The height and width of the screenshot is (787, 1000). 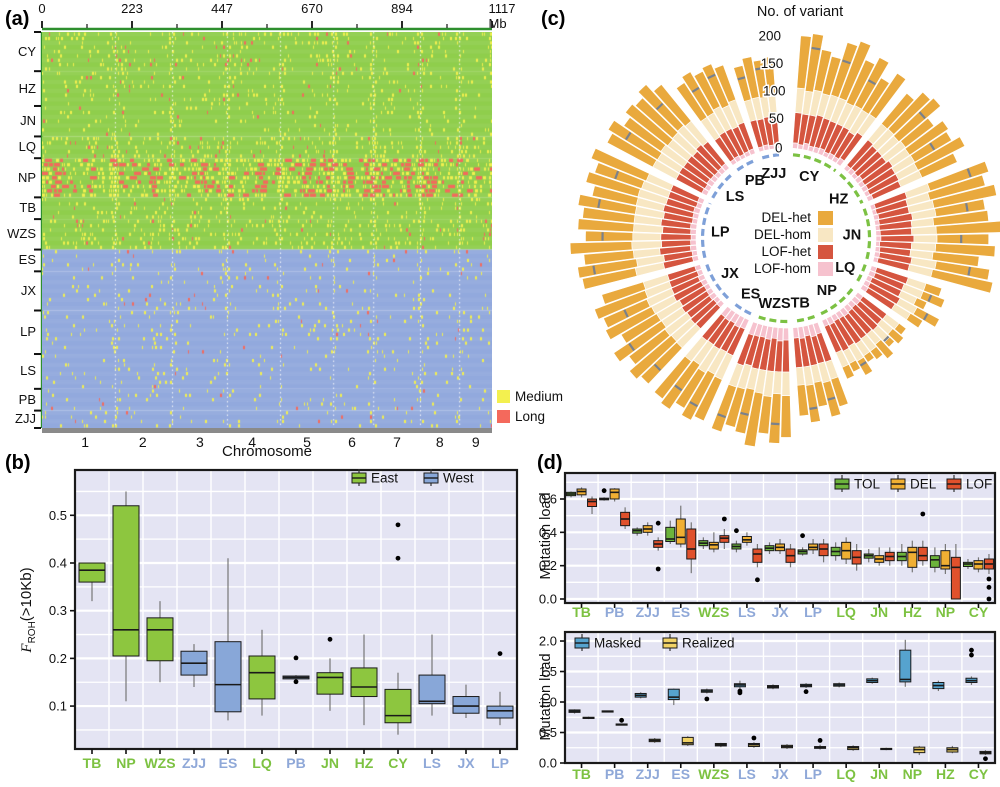 I want to click on legend-label: DEL-hom, so click(x=782, y=234).